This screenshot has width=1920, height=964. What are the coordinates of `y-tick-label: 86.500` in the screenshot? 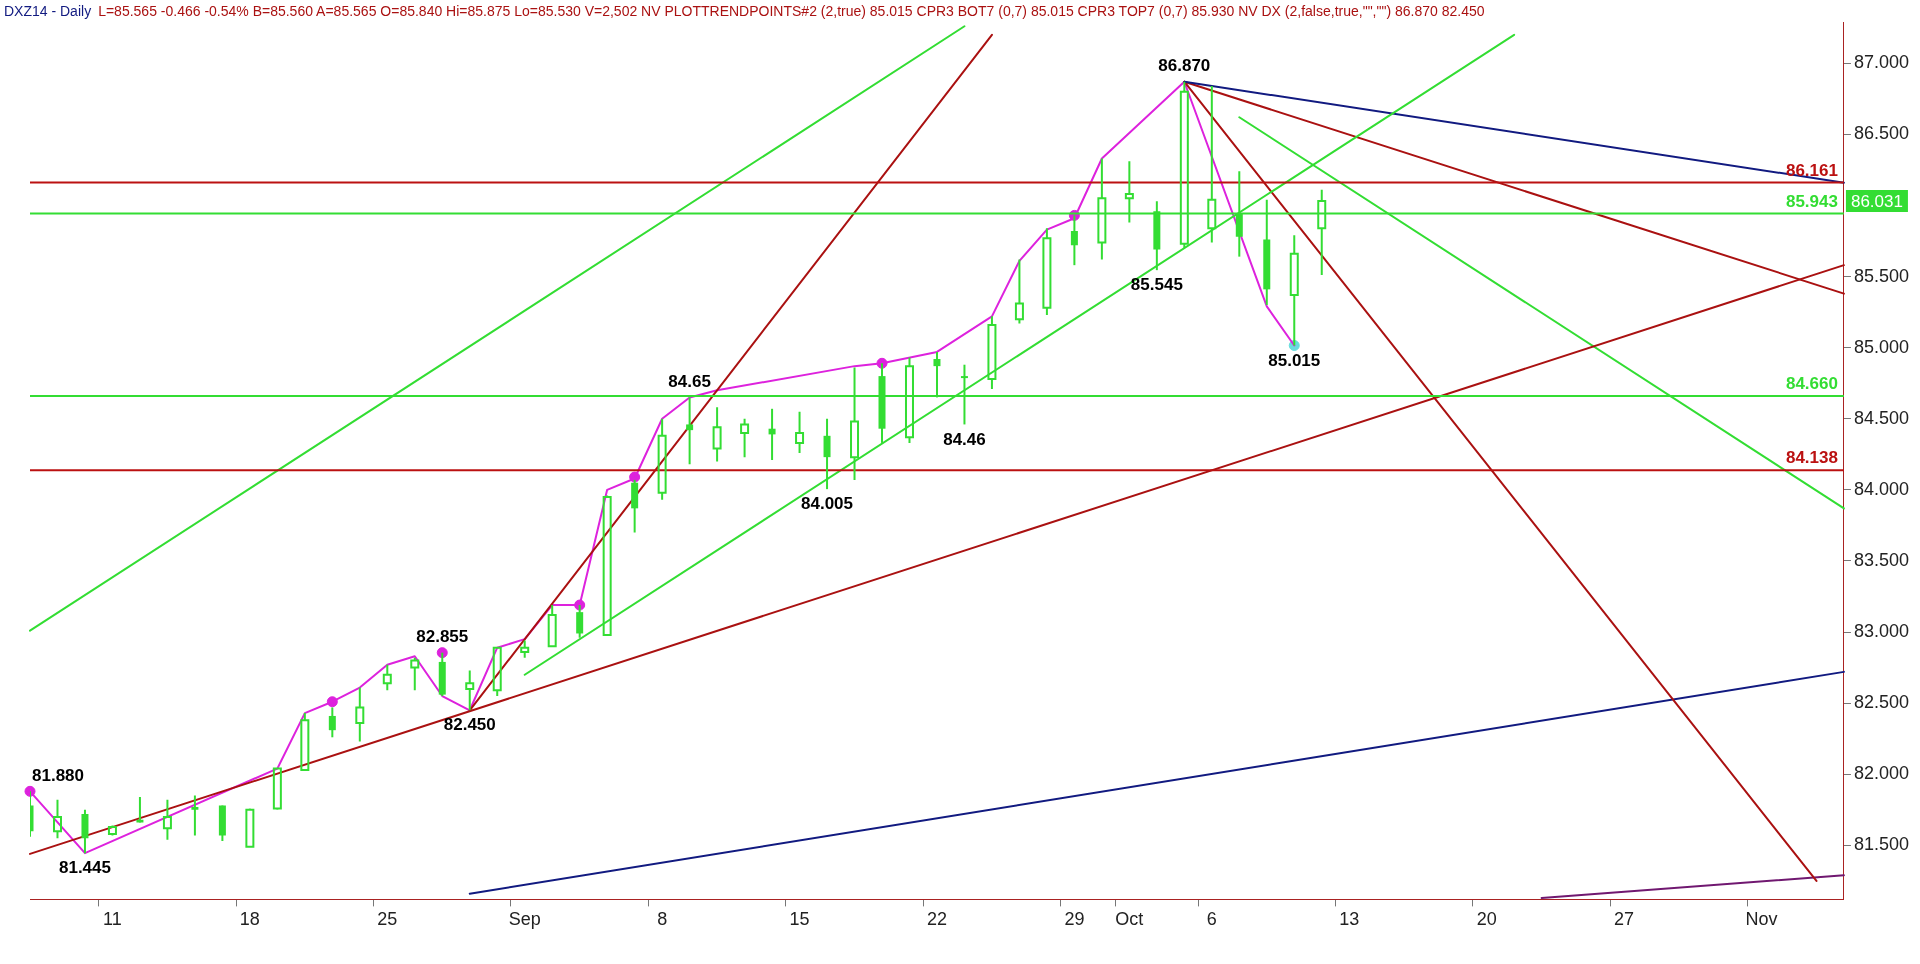 It's located at (1881, 133).